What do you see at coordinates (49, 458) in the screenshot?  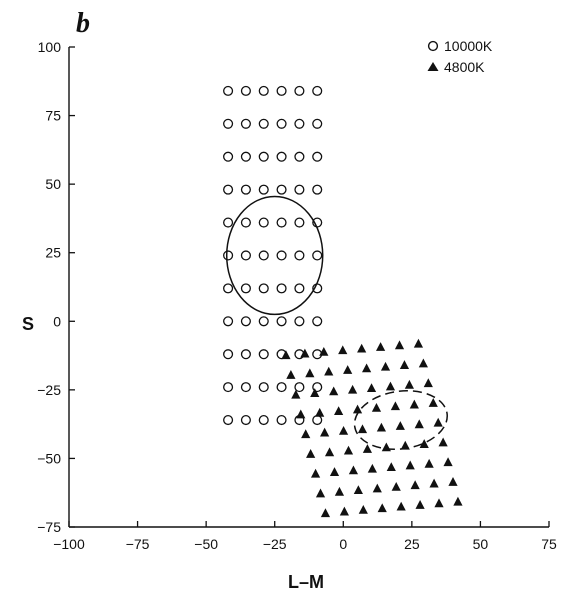 I see `y-tick-label: −50` at bounding box center [49, 458].